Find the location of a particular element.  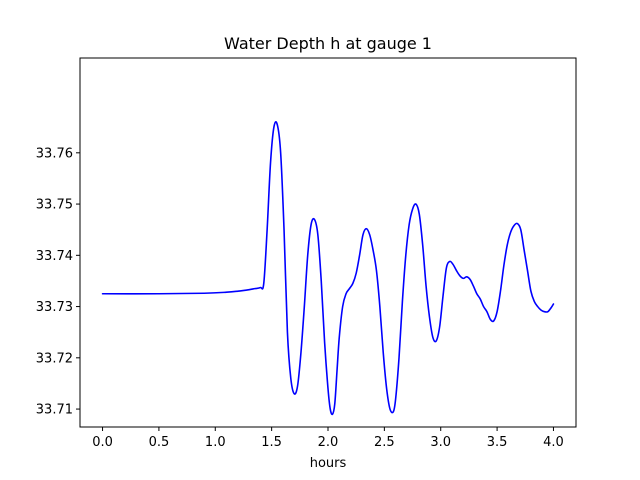

x-tick-label: 2.5 is located at coordinates (384, 442).